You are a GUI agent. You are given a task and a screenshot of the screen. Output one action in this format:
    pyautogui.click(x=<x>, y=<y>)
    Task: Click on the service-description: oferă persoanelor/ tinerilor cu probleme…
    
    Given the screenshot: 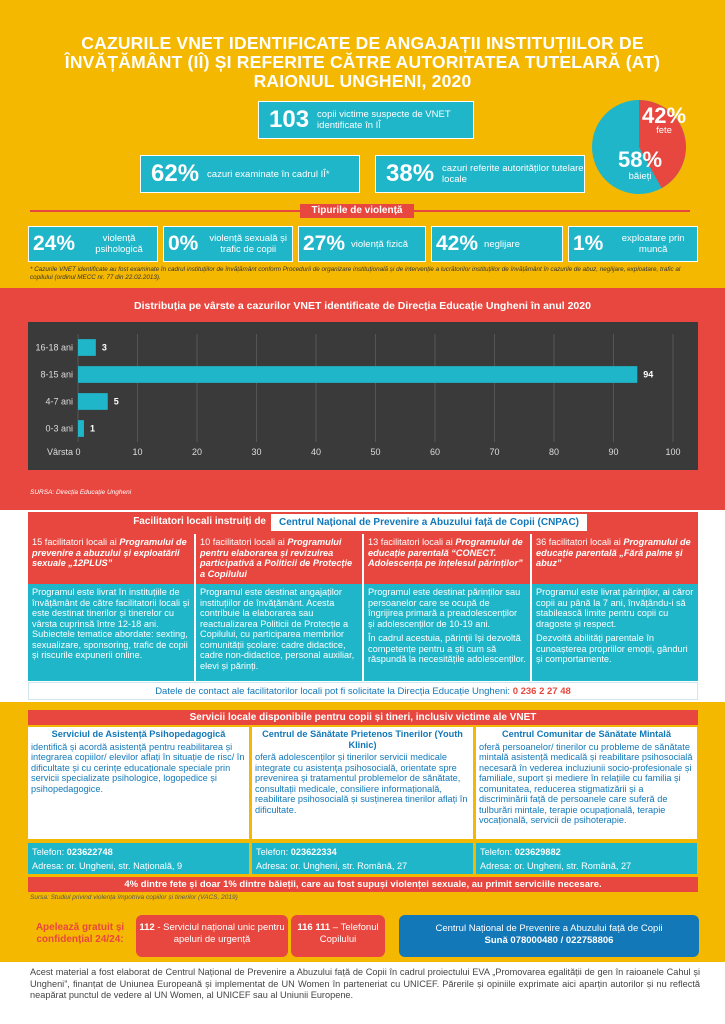 What is the action you would take?
    pyautogui.click(x=586, y=783)
    